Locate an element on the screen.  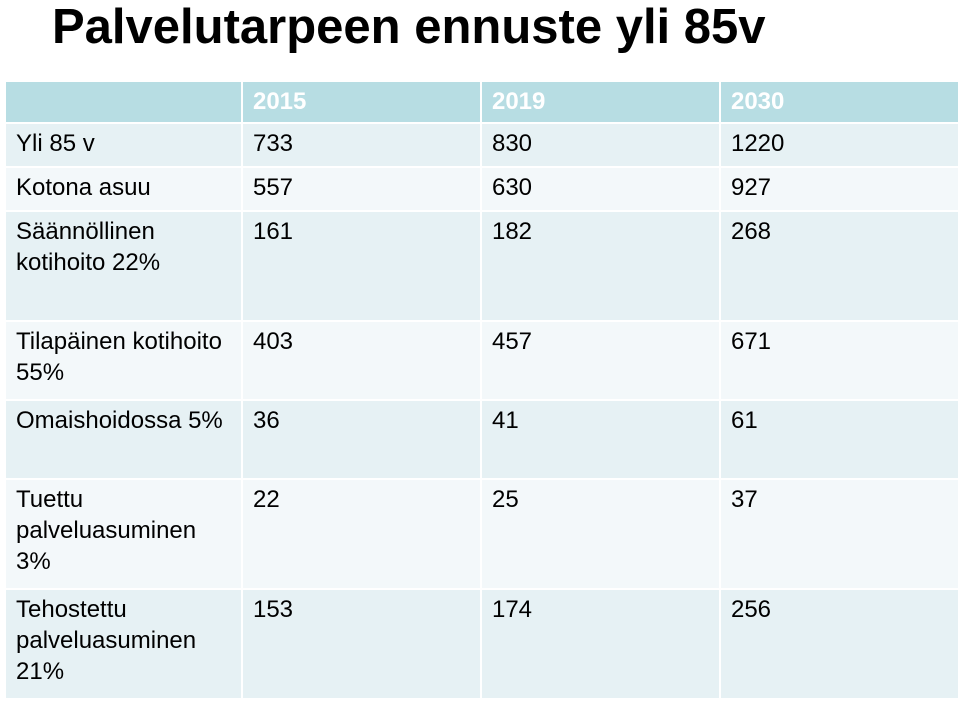
row-label: Tehostettu palveluasuminen 21% is located at coordinates (123, 644).